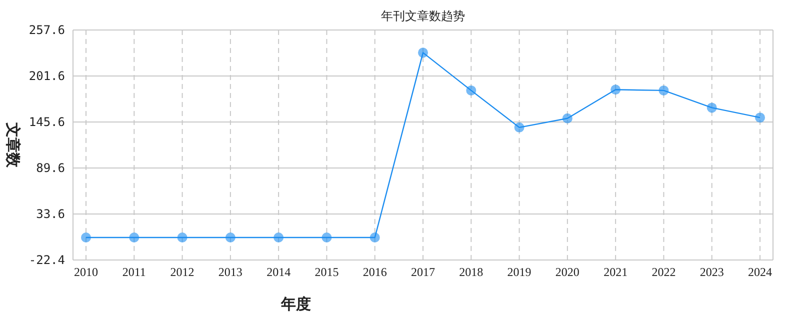 This screenshot has height=330, width=798. Describe the element at coordinates (664, 272) in the screenshot. I see `x-tick-label: 2022` at that location.